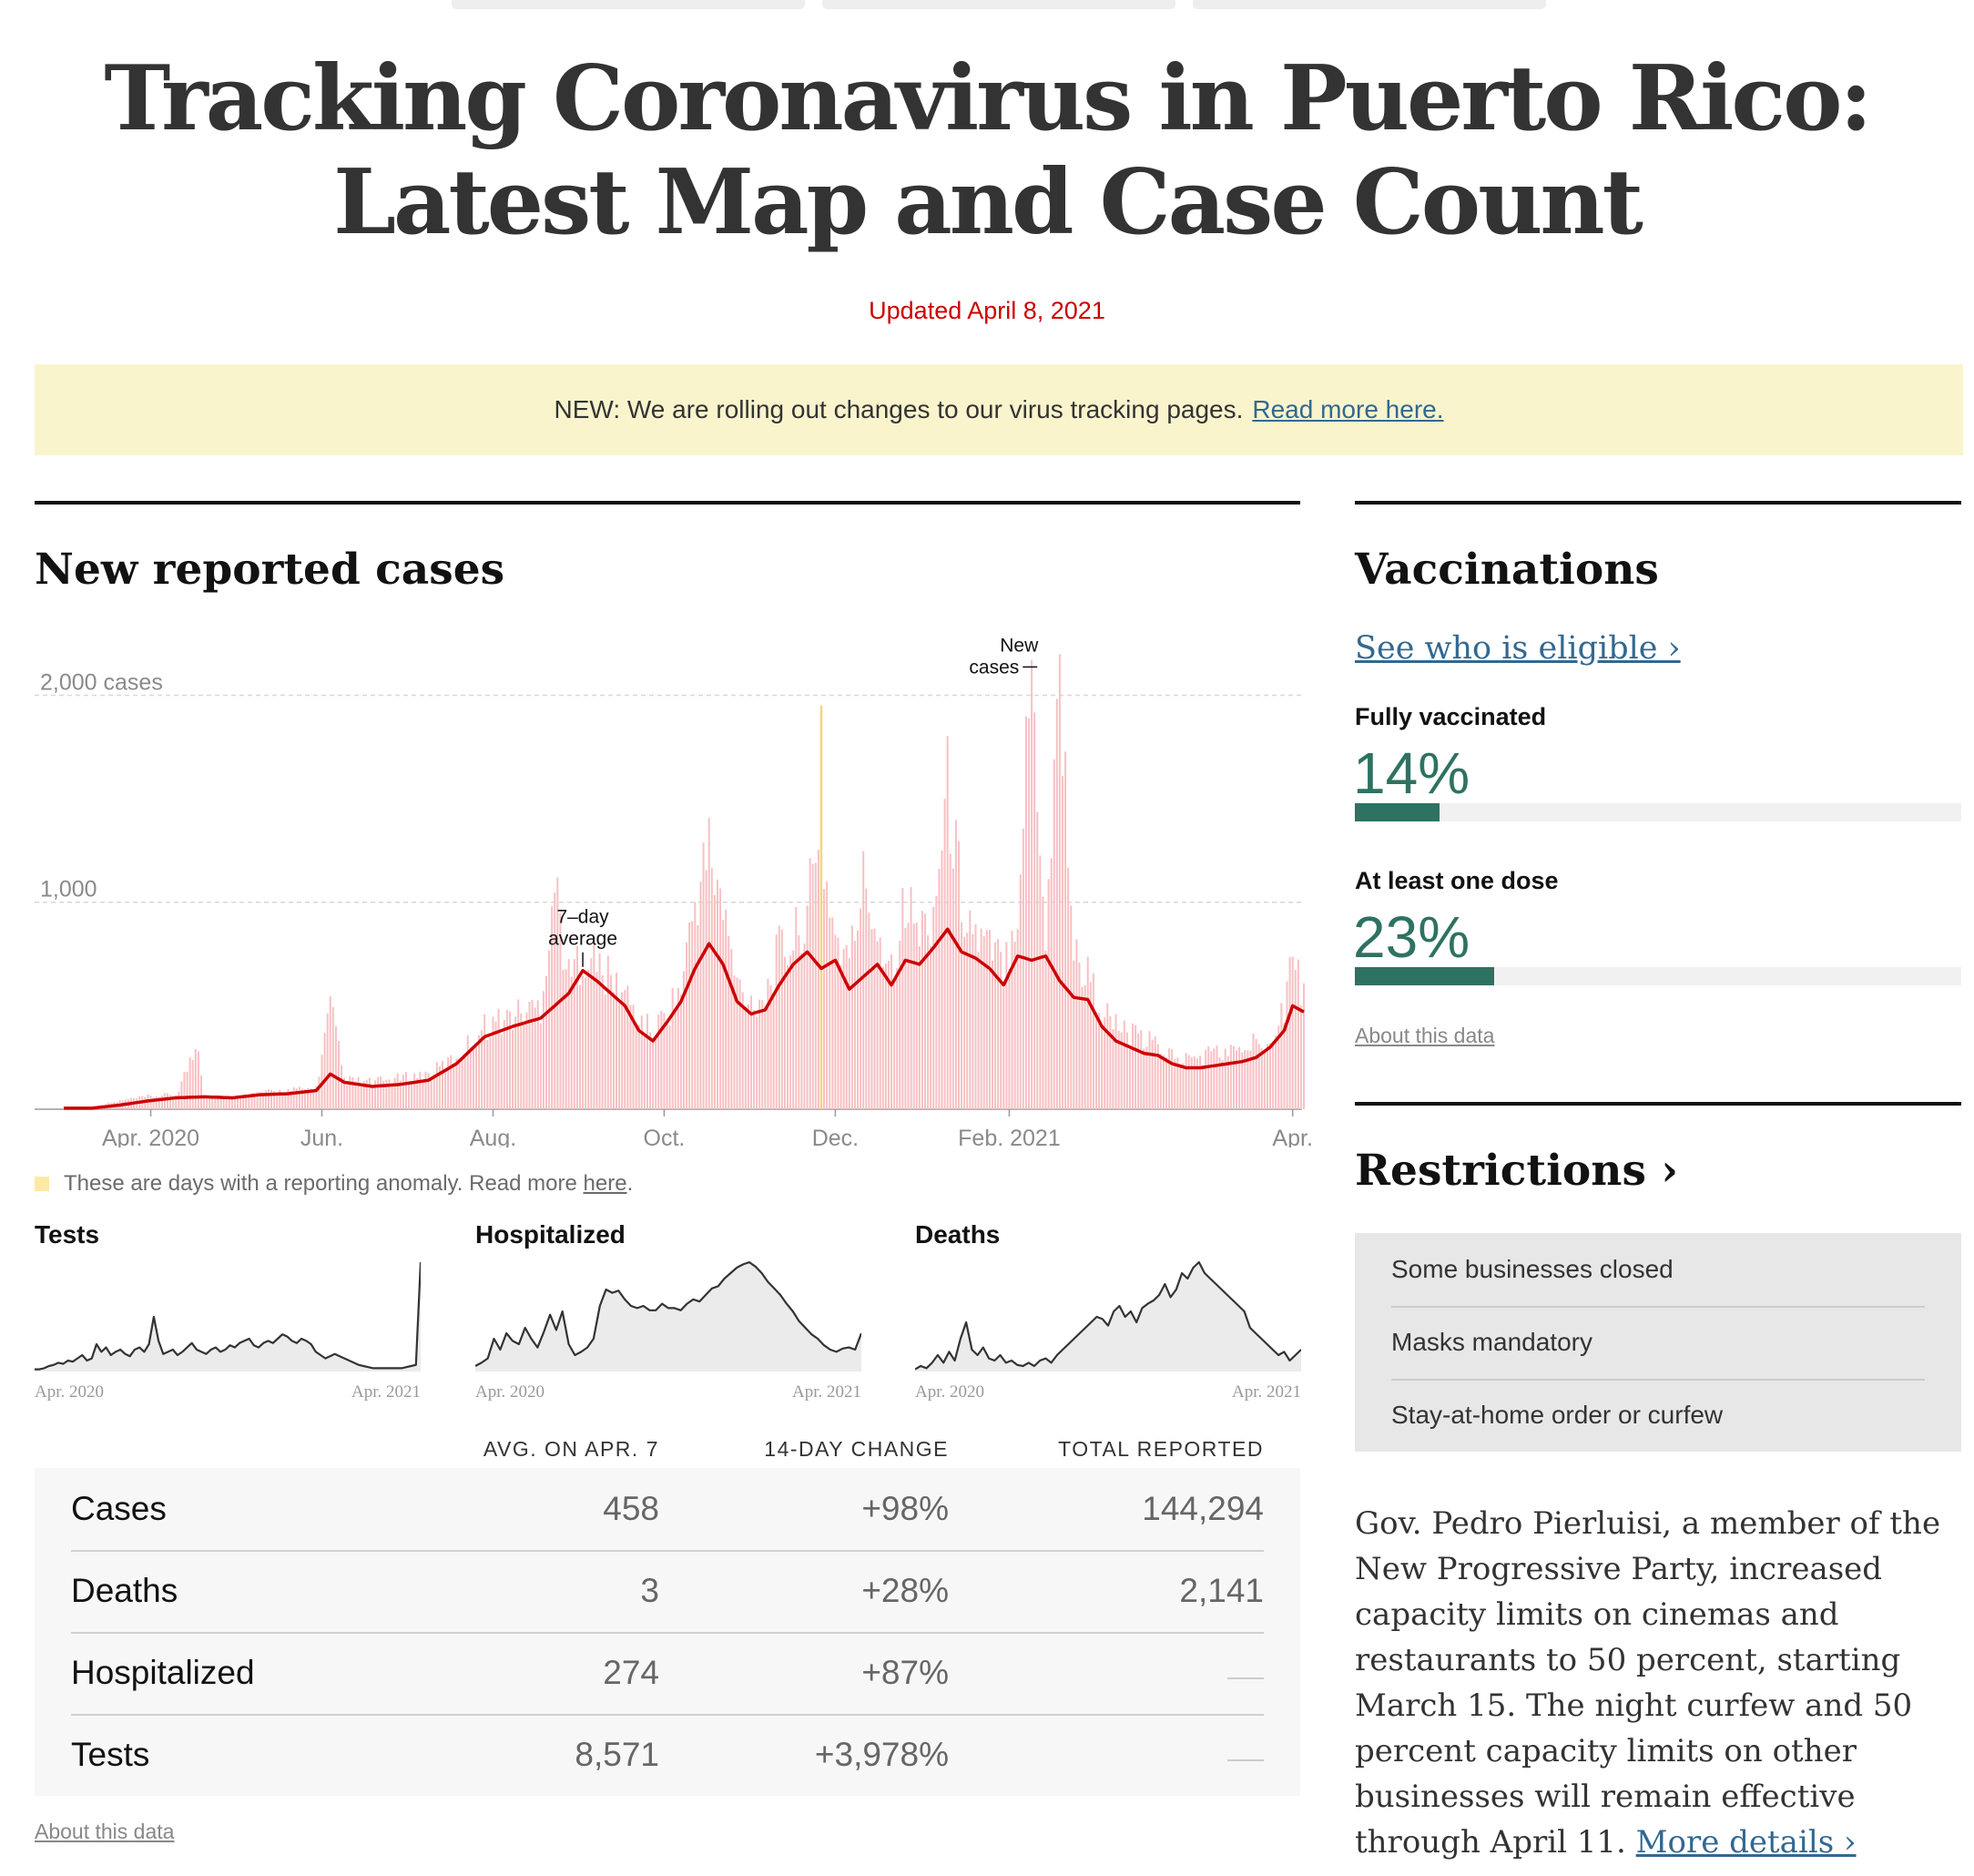  Describe the element at coordinates (1411, 773) in the screenshot. I see `fully-vaccinated-pct: 14%` at that location.